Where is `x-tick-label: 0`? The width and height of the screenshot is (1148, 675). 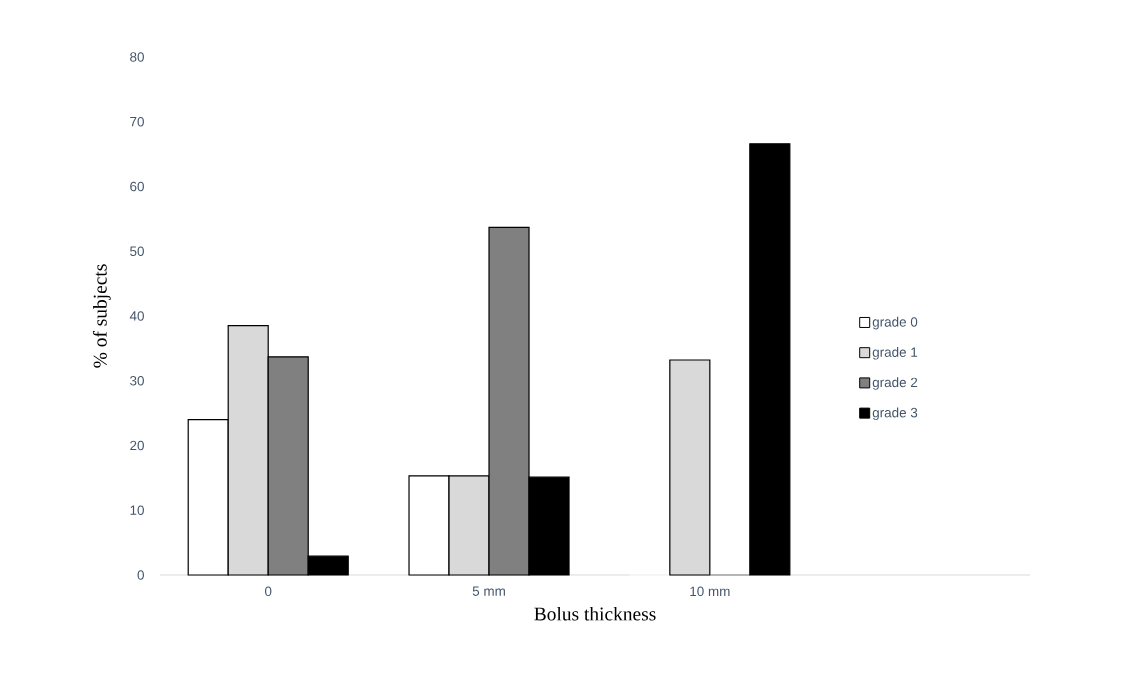 x-tick-label: 0 is located at coordinates (268, 591).